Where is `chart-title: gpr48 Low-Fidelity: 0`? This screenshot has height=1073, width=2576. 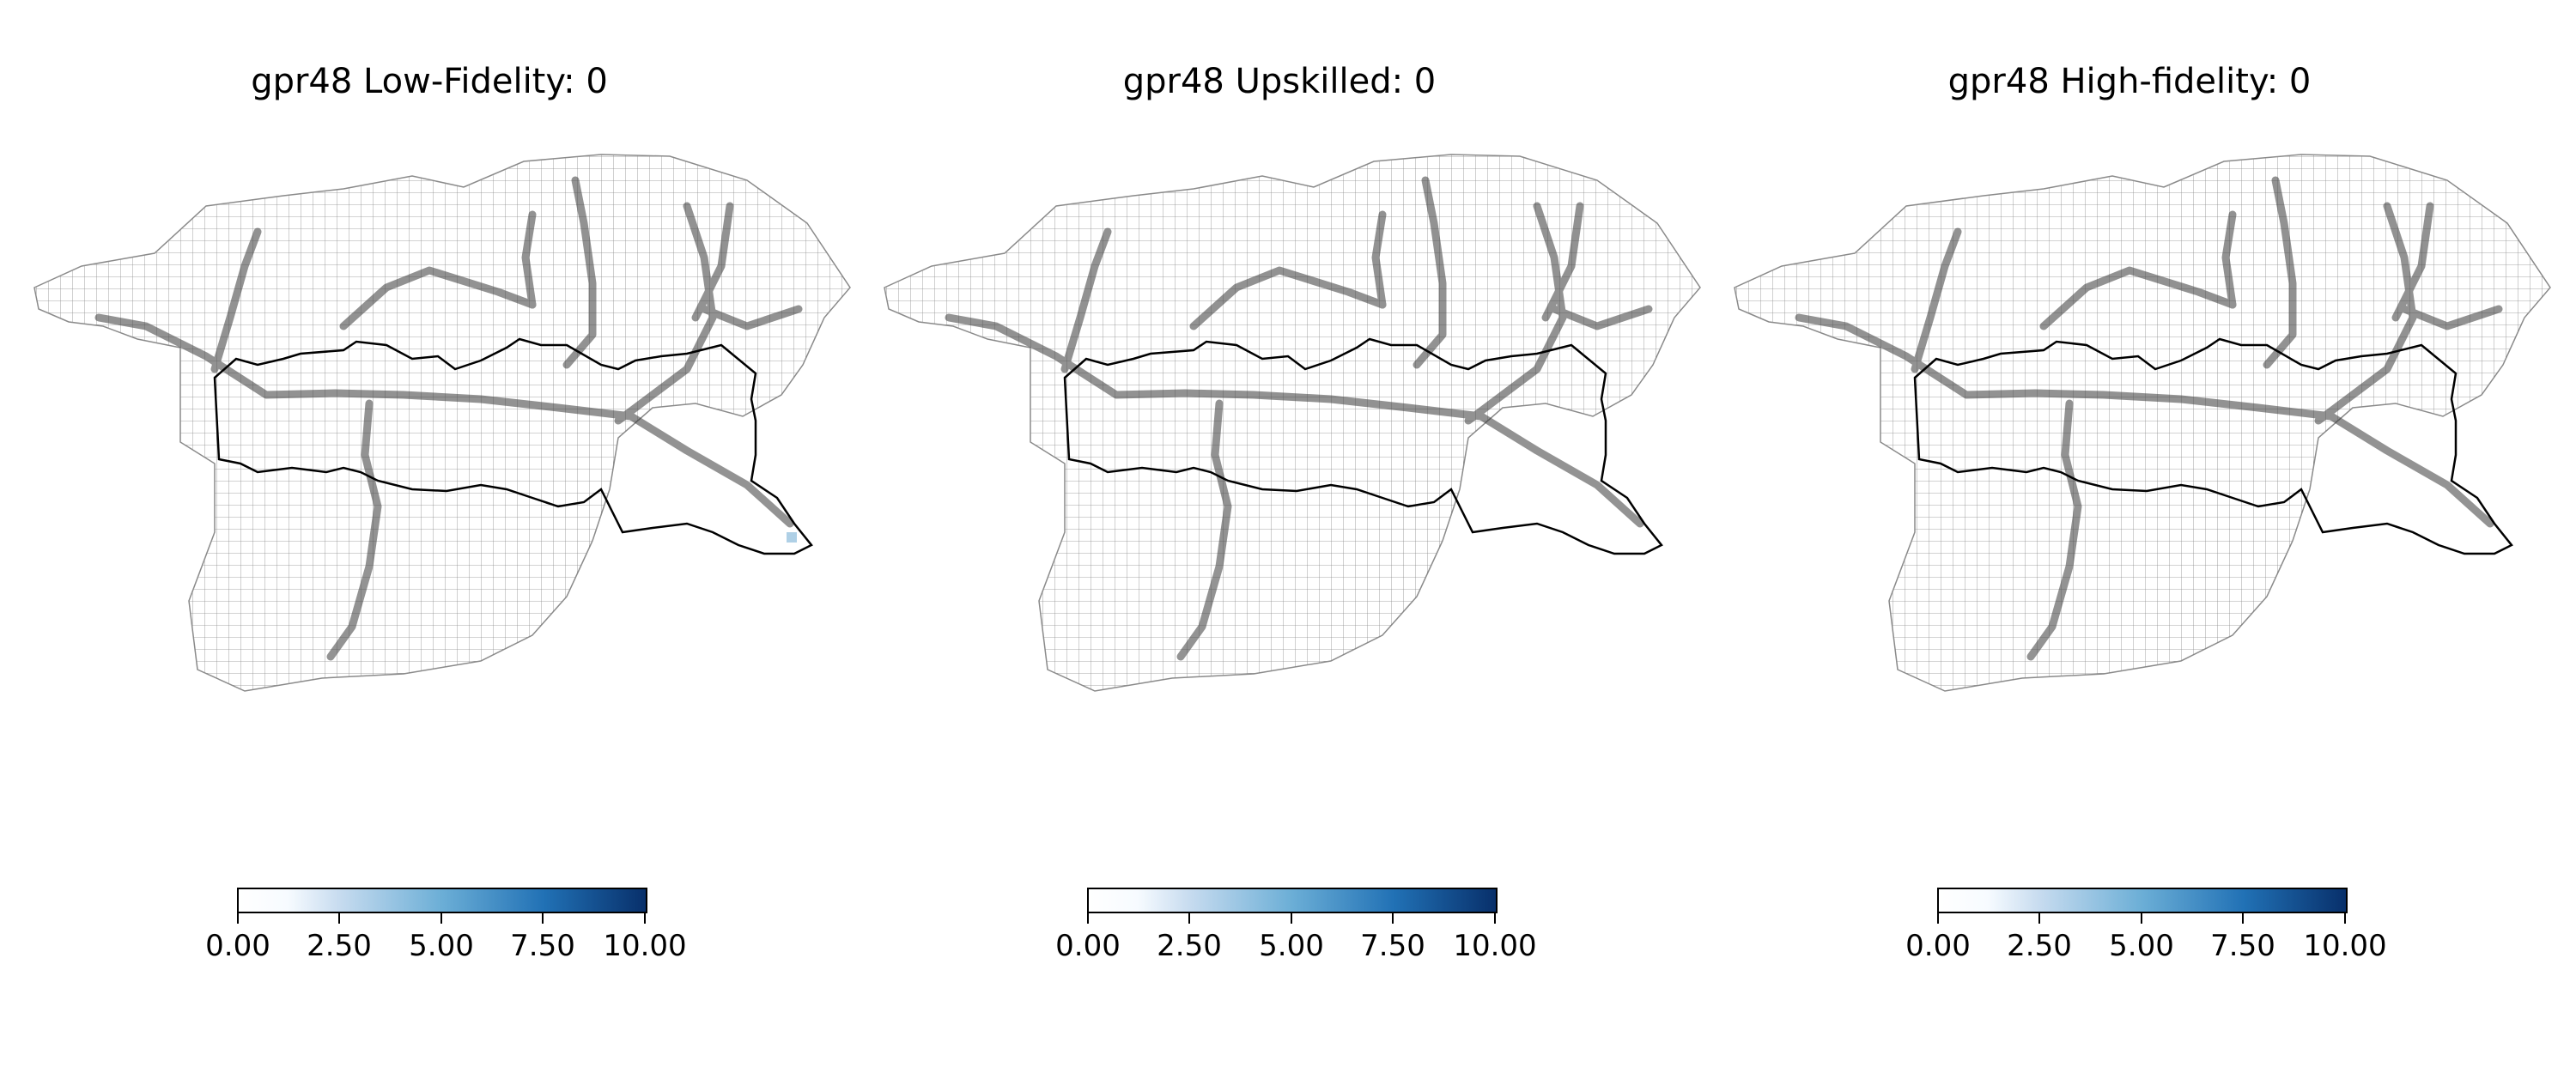
chart-title: gpr48 Low-Fidelity: 0 is located at coordinates (430, 82).